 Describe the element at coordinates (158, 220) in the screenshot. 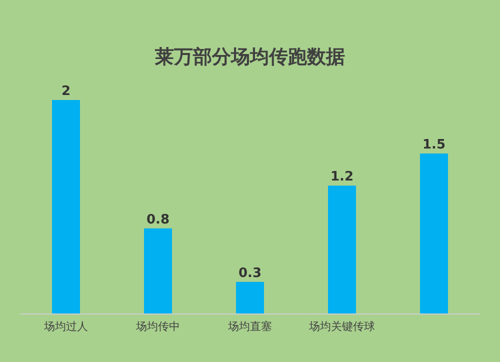

I see `data-label: 0.8` at that location.